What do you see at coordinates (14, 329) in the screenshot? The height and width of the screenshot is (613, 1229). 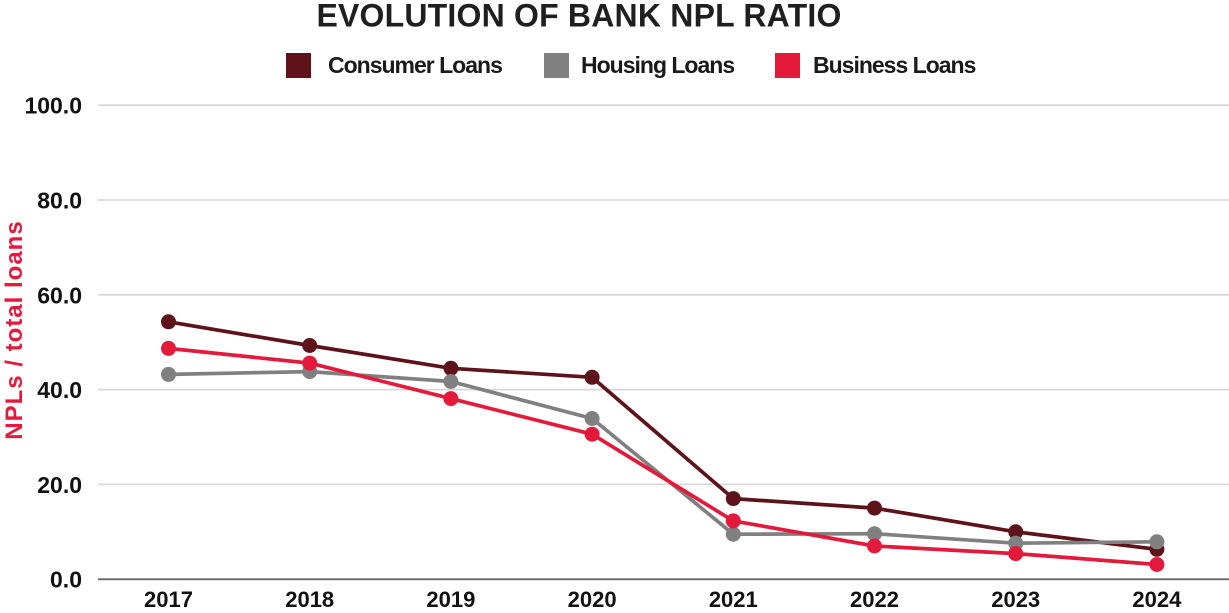 I see `svg-text: NPLs / total loans` at bounding box center [14, 329].